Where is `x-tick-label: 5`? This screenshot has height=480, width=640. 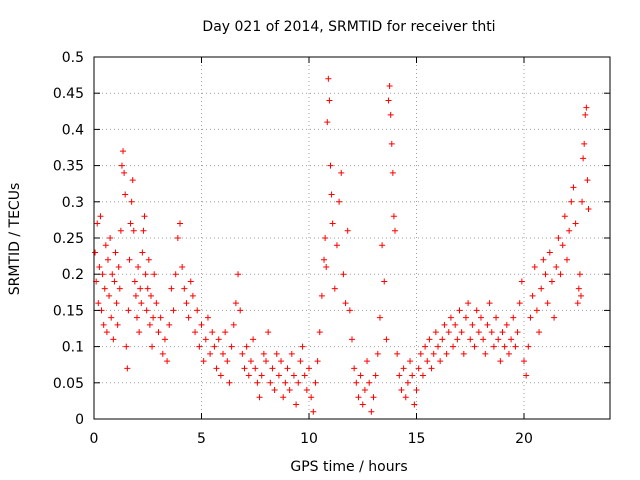
x-tick-label: 5 is located at coordinates (201, 439).